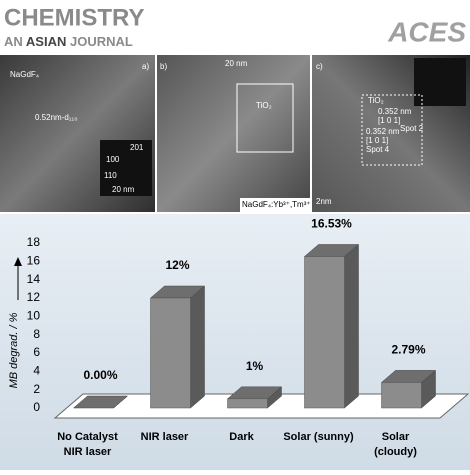 The width and height of the screenshot is (470, 475). What do you see at coordinates (34, 261) in the screenshot?
I see `y-tick-label: 16` at bounding box center [34, 261].